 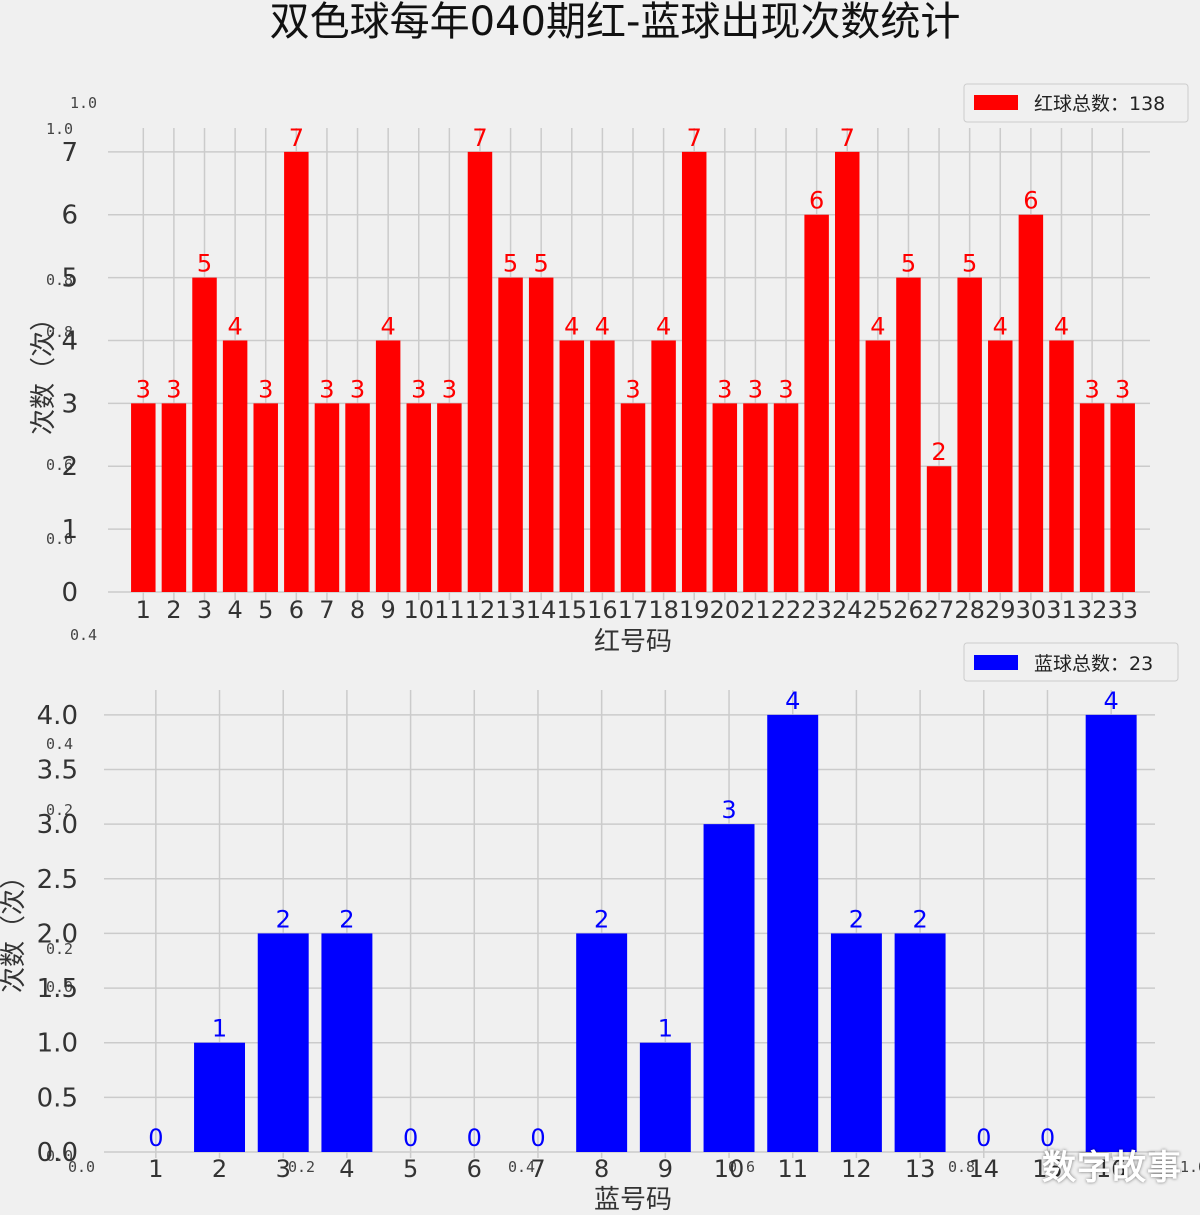 I want to click on red-legend-label: 红球总数：138, so click(x=1099, y=104).